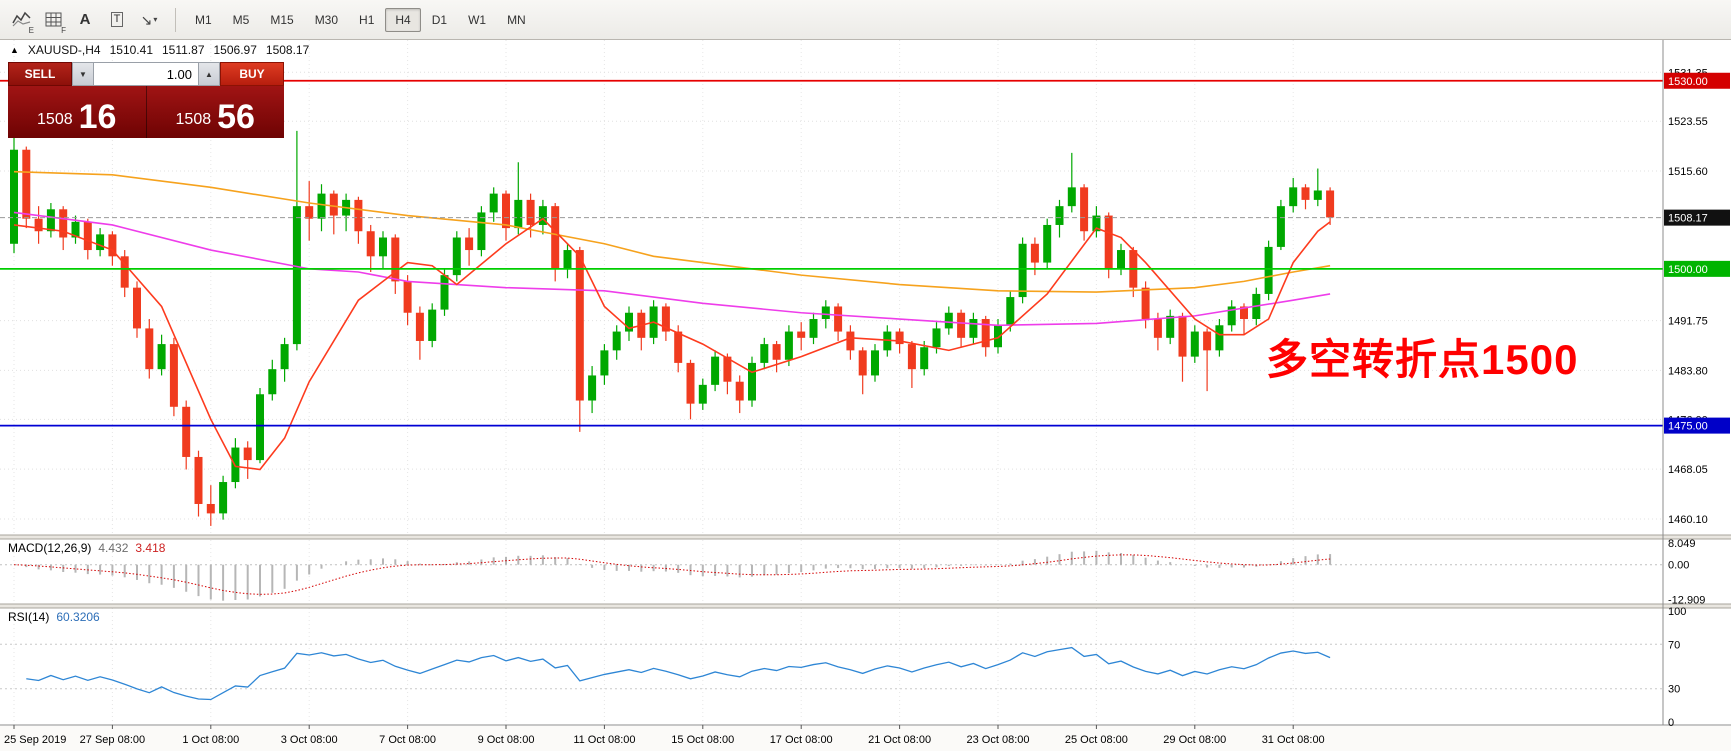  Describe the element at coordinates (1422, 359) in the screenshot. I see `chart-annotation: 多空转折点1500` at that location.